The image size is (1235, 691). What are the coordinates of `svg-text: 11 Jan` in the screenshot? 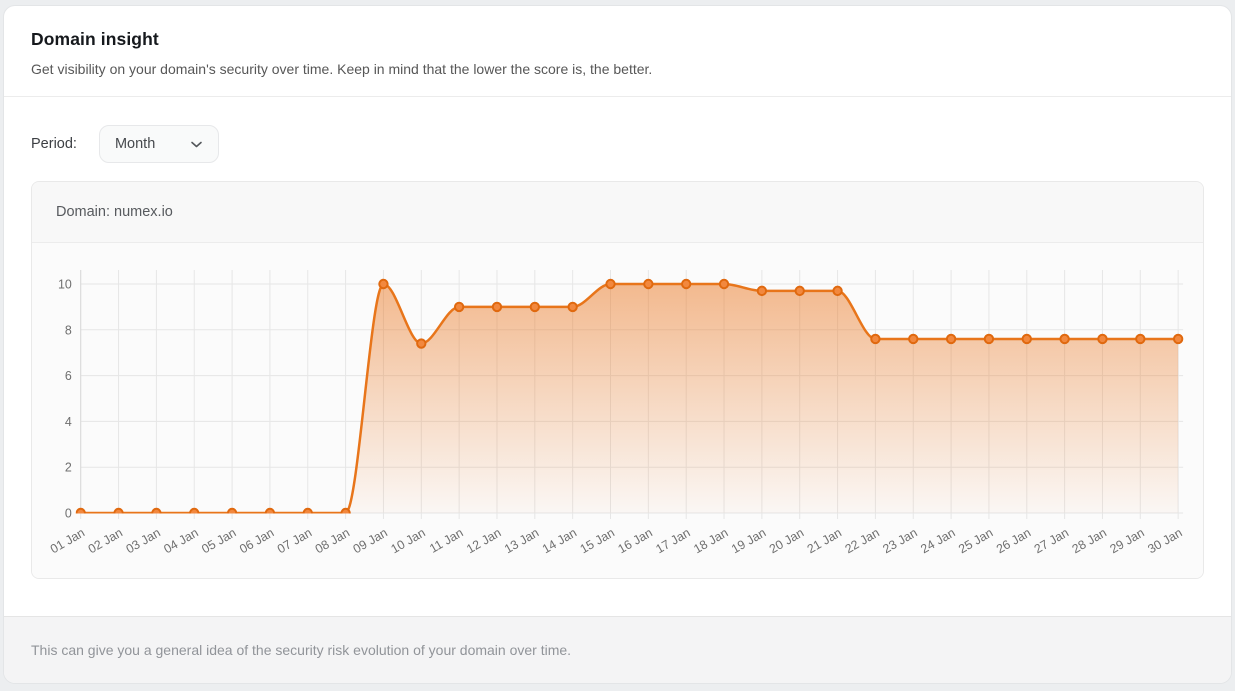 It's located at (446, 540).